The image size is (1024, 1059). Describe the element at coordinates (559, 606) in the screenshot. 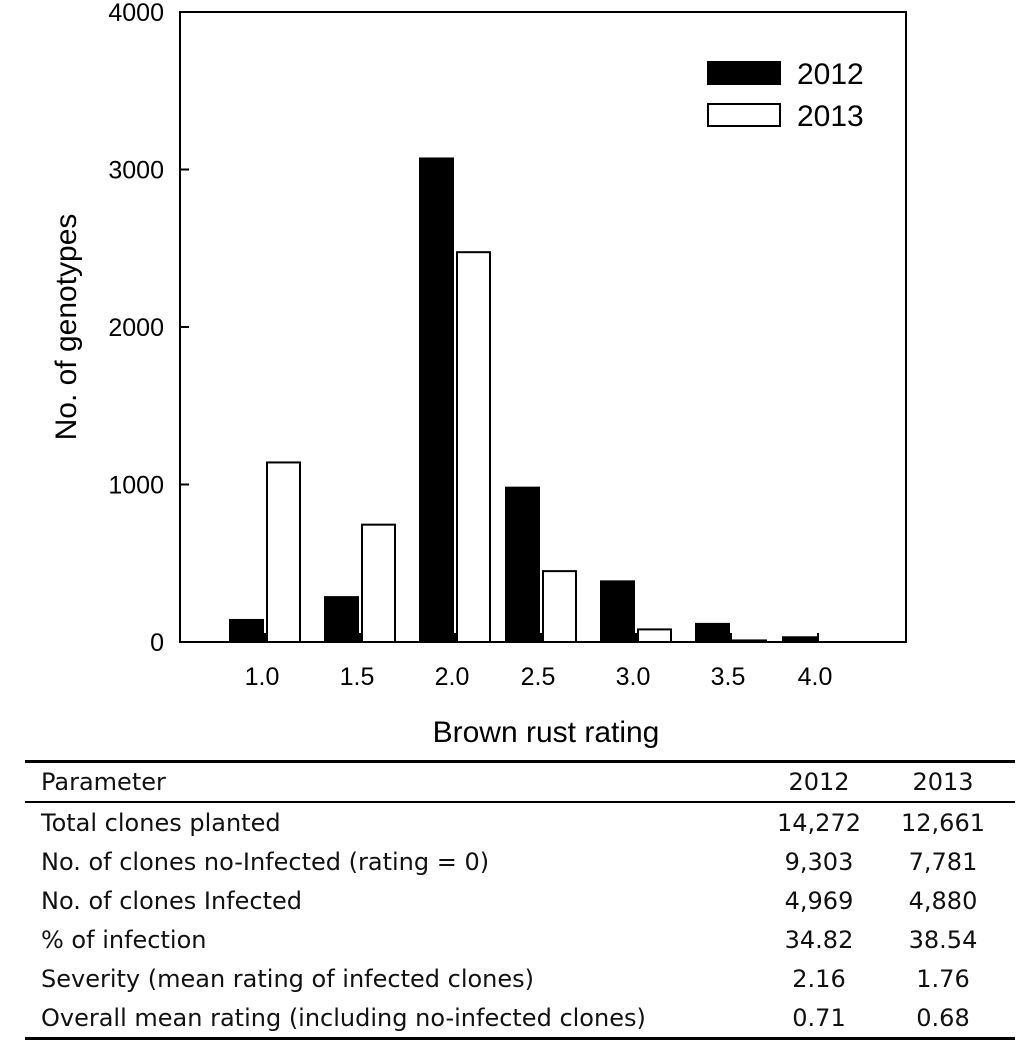

I see `bar-2013-2.5` at that location.